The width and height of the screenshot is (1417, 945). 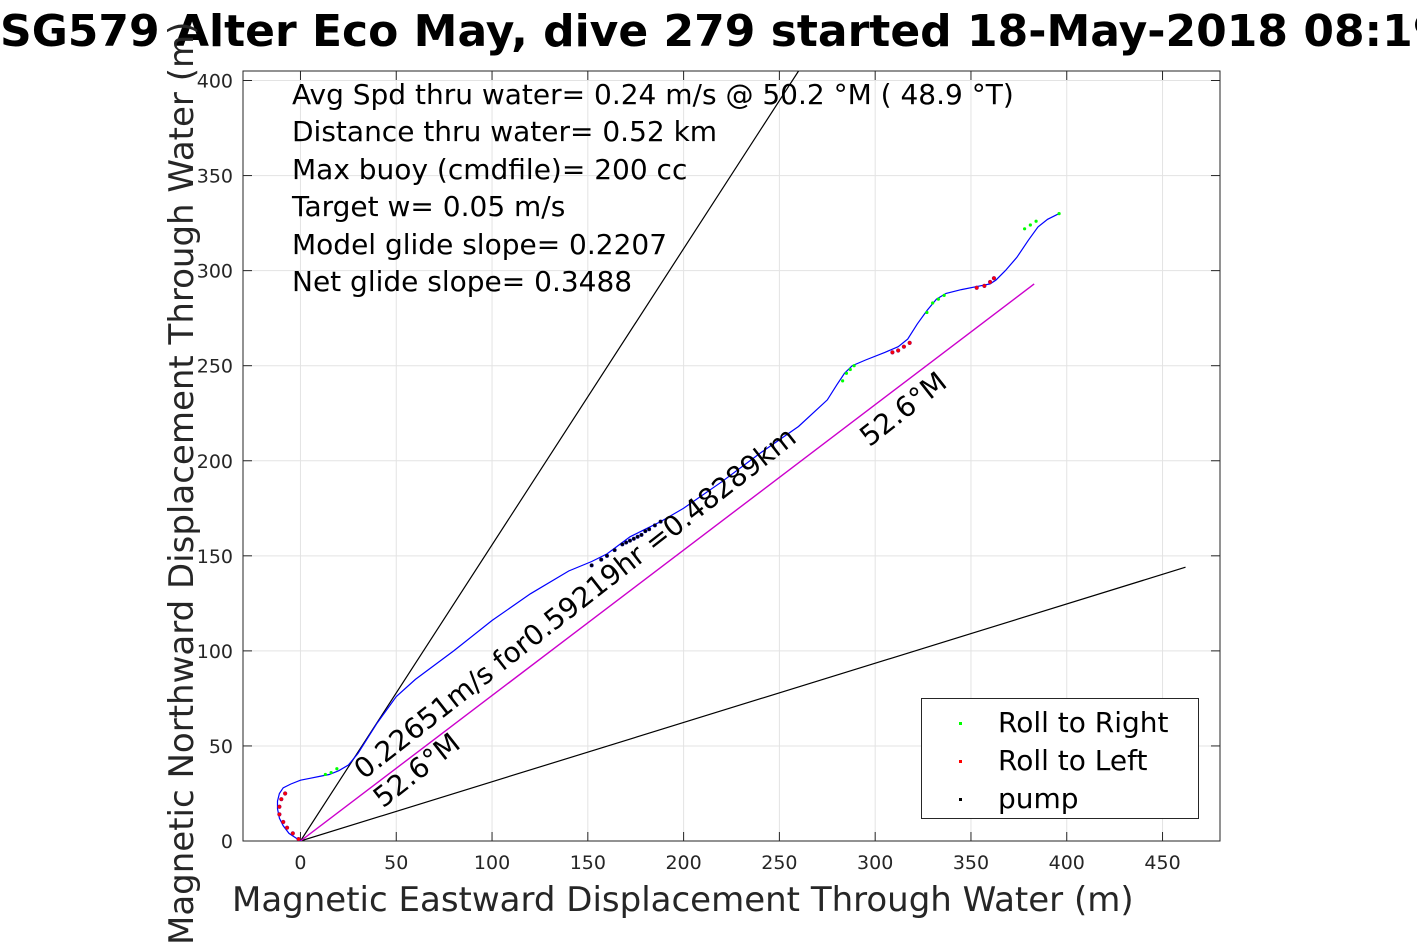 I want to click on y-tick-label: 300, so click(x=215, y=272).